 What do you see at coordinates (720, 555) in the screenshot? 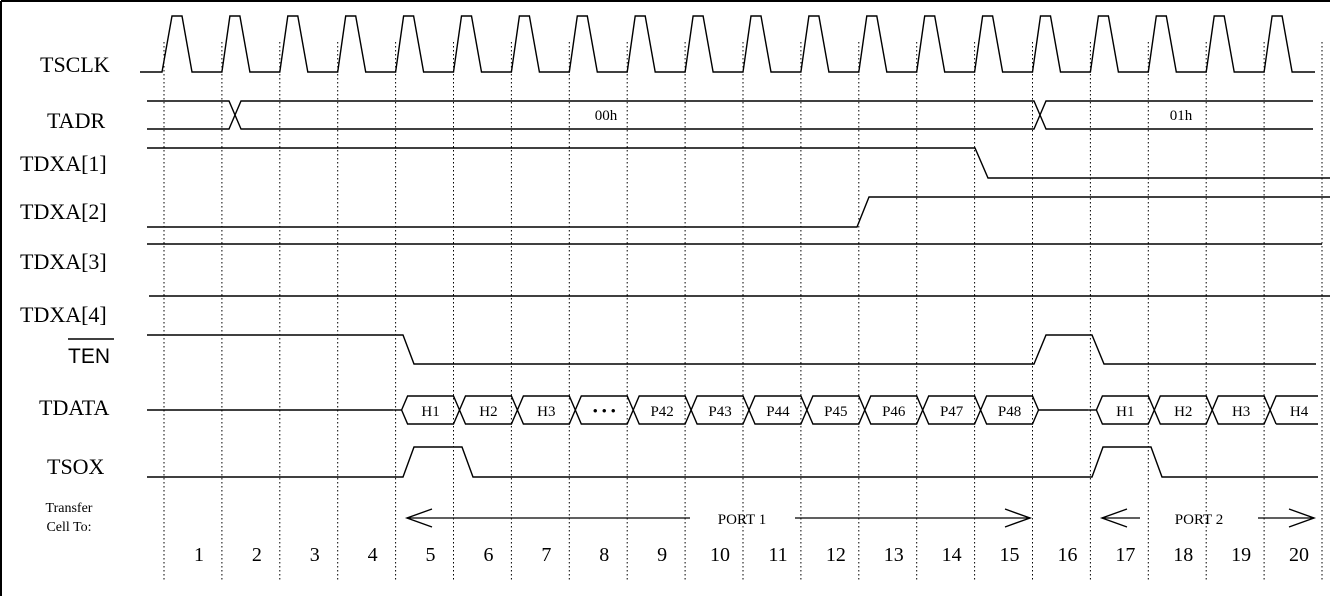
I see `cycle-number: 10` at bounding box center [720, 555].